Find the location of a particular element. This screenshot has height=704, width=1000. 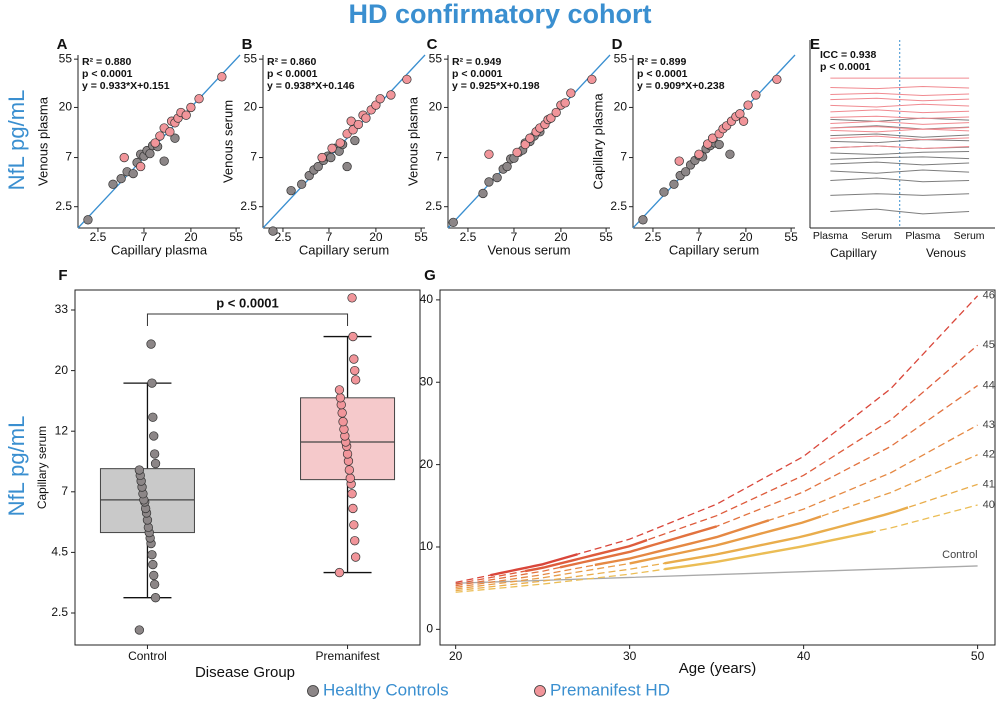

panel-letter: D is located at coordinates (617, 44).